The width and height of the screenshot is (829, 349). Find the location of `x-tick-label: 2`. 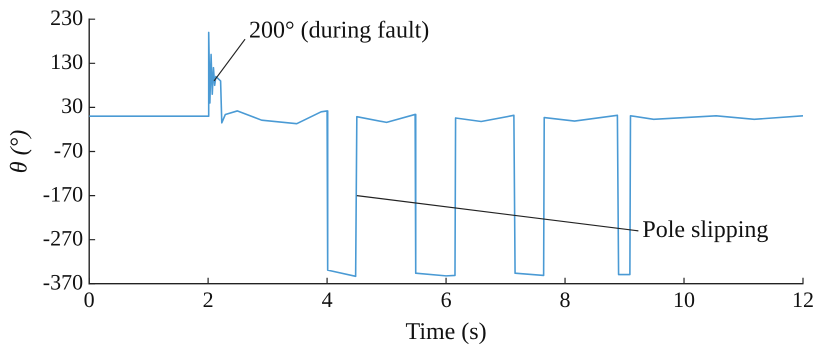

x-tick-label: 2 is located at coordinates (208, 299).